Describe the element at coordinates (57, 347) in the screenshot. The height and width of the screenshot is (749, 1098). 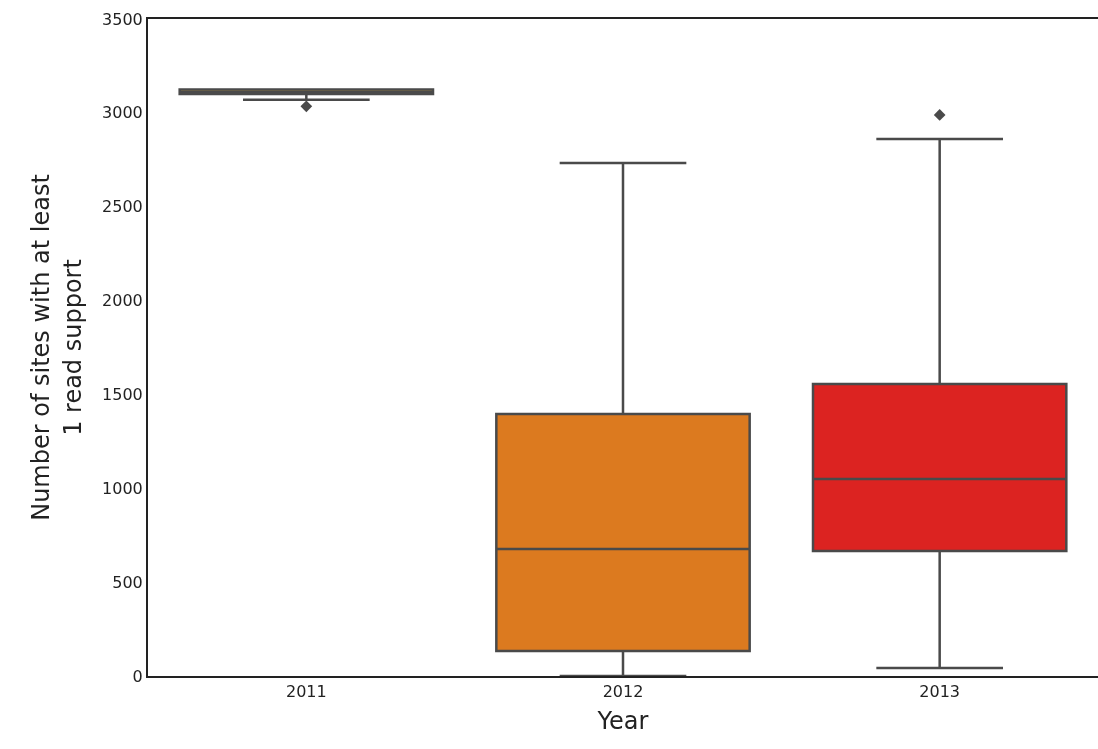
I see `y-axis-title: Number of sites with at least 1 read support` at that location.